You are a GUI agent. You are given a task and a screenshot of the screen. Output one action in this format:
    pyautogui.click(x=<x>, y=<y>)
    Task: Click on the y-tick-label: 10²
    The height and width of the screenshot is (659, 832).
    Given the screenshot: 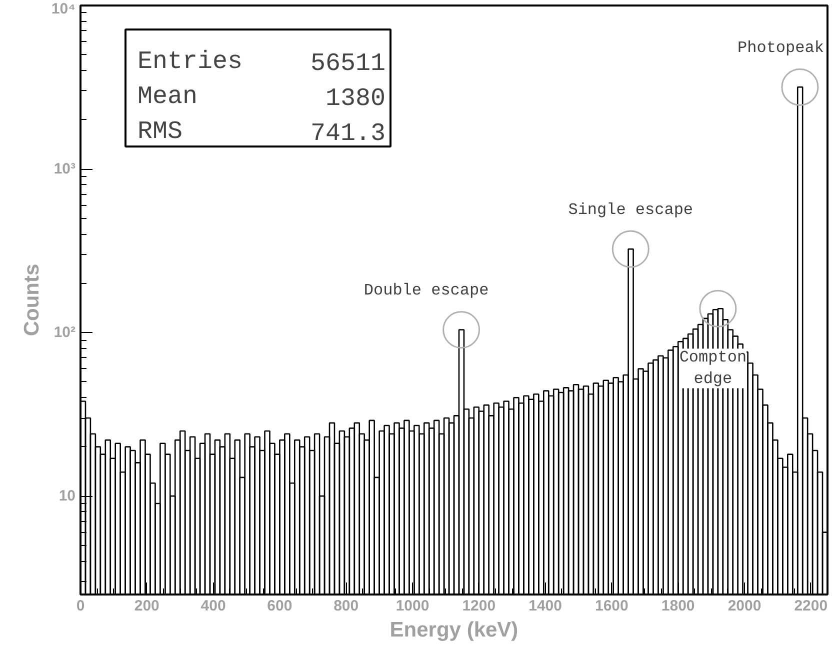 What is the action you would take?
    pyautogui.click(x=65, y=333)
    